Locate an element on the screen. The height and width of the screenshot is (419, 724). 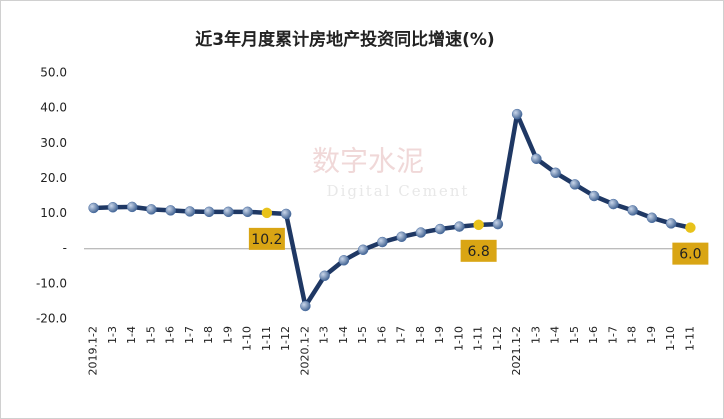
y-tick-label: 10.0 is located at coordinates (53, 213).